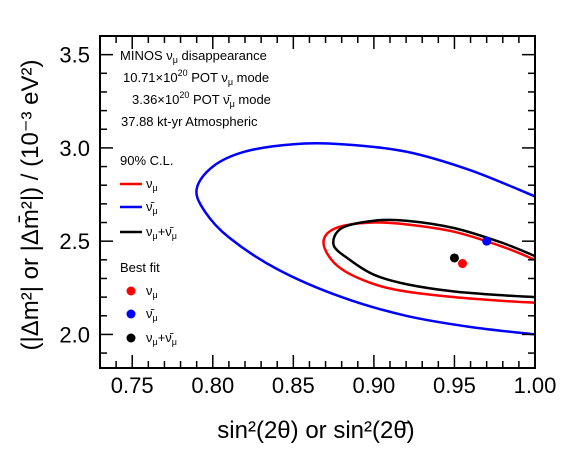  What do you see at coordinates (161, 338) in the screenshot?
I see `legend-bf-label-combined: νμ+ν̄μ` at bounding box center [161, 338].